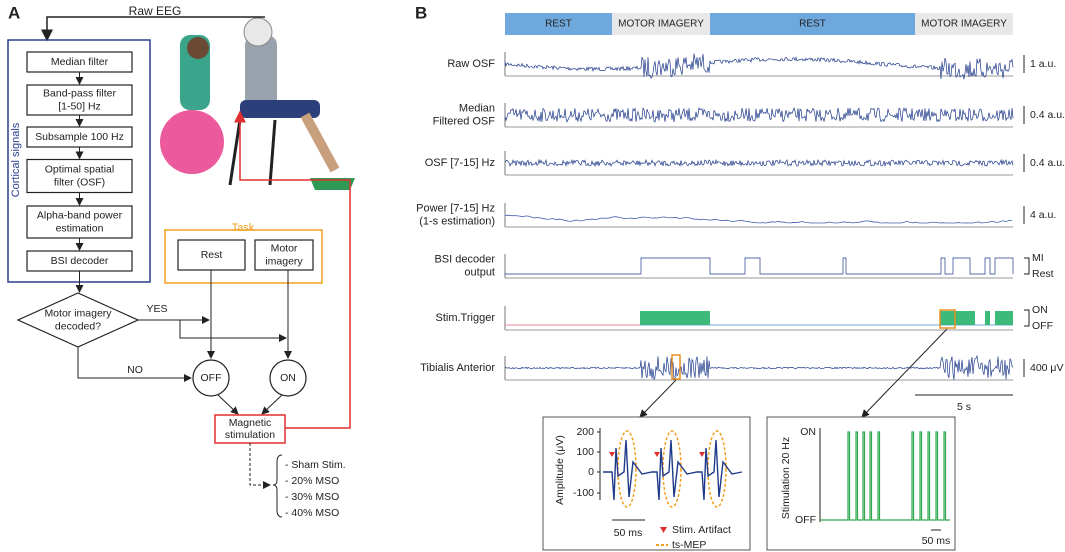 This screenshot has width=1065, height=552. Describe the element at coordinates (79, 93) in the screenshot. I see `process-label: Band-pass filter` at that location.